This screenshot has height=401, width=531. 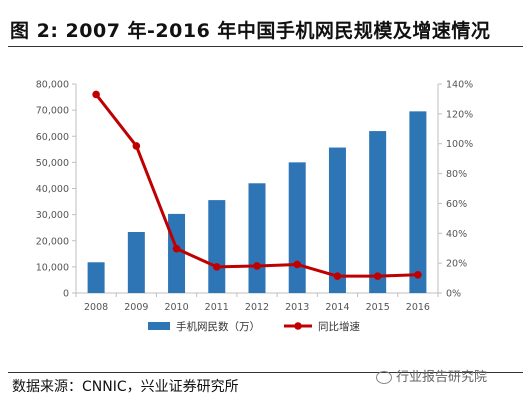 I want to click on y-tick-label-right: 100%, so click(x=459, y=144).